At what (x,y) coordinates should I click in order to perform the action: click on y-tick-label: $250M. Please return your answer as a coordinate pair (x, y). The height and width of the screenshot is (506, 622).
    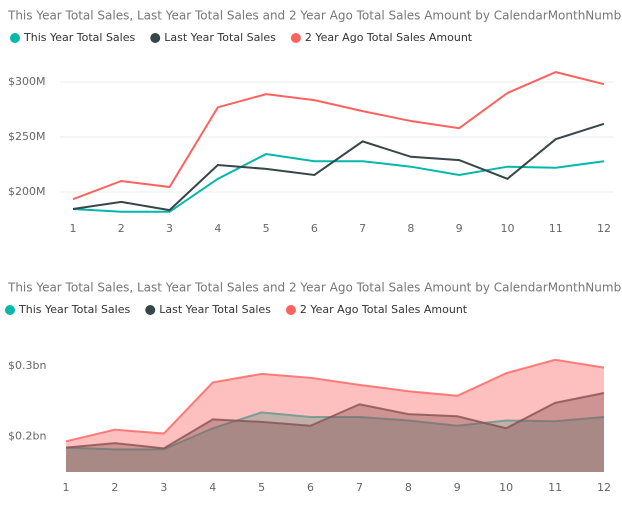
    Looking at the image, I should click on (27, 136).